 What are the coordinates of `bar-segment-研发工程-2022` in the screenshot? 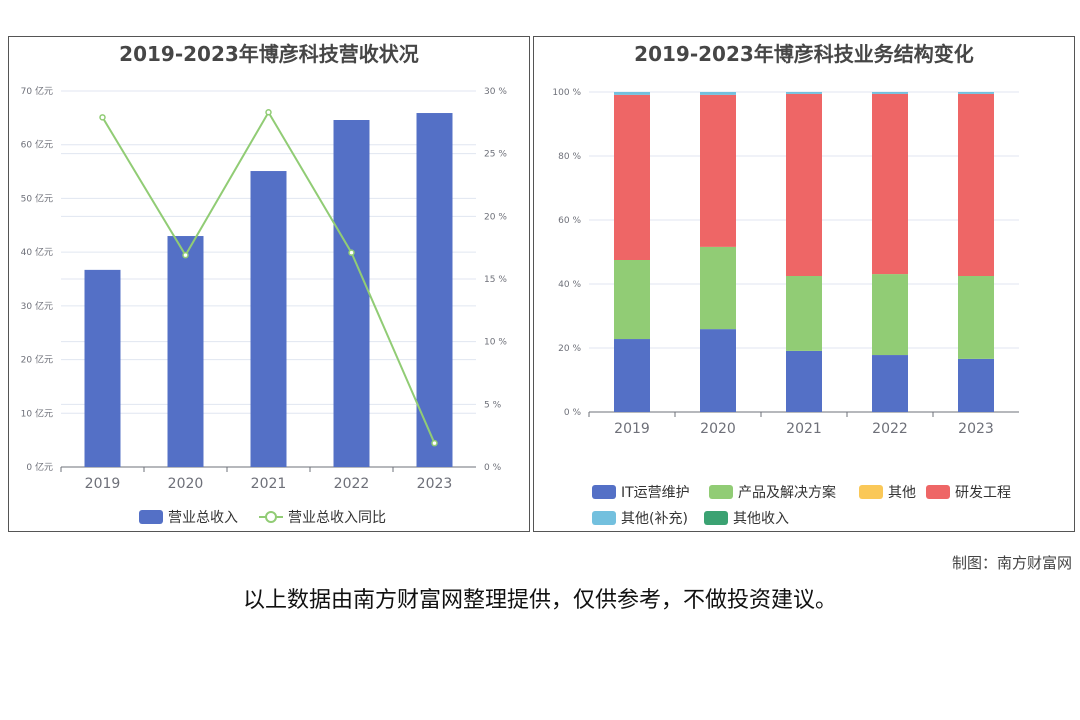 It's located at (890, 184).